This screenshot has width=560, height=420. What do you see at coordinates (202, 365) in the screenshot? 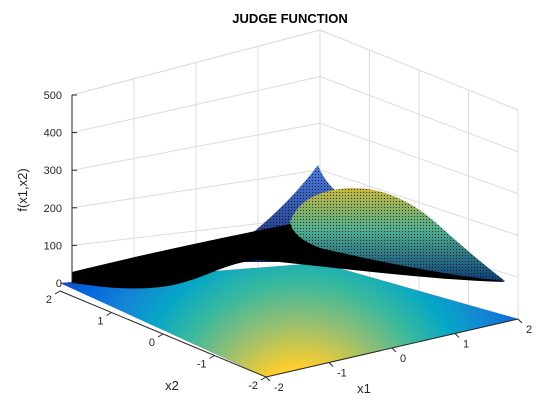
I see `x2-tick-label: -1` at bounding box center [202, 365].